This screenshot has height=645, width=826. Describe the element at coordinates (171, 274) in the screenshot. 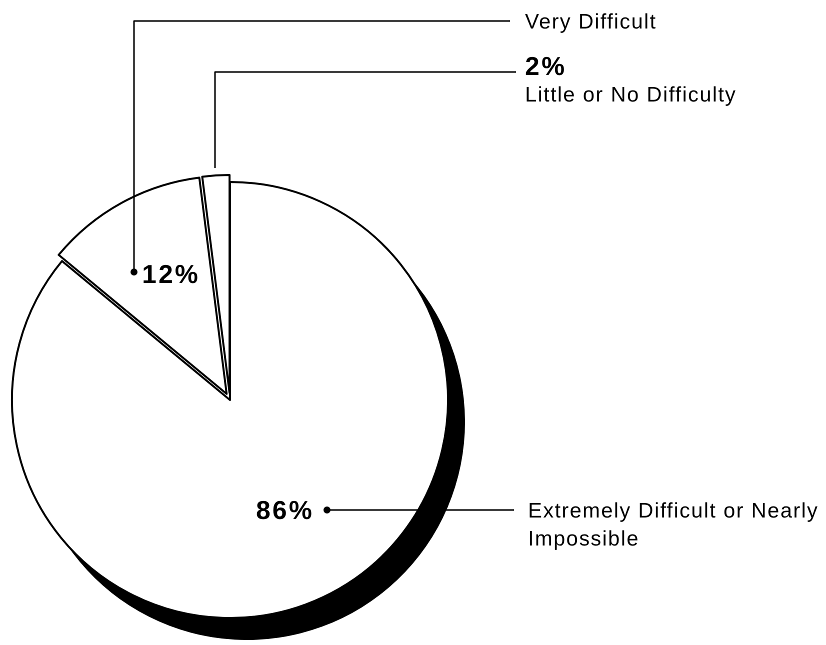

I see `data-label: 12%` at that location.